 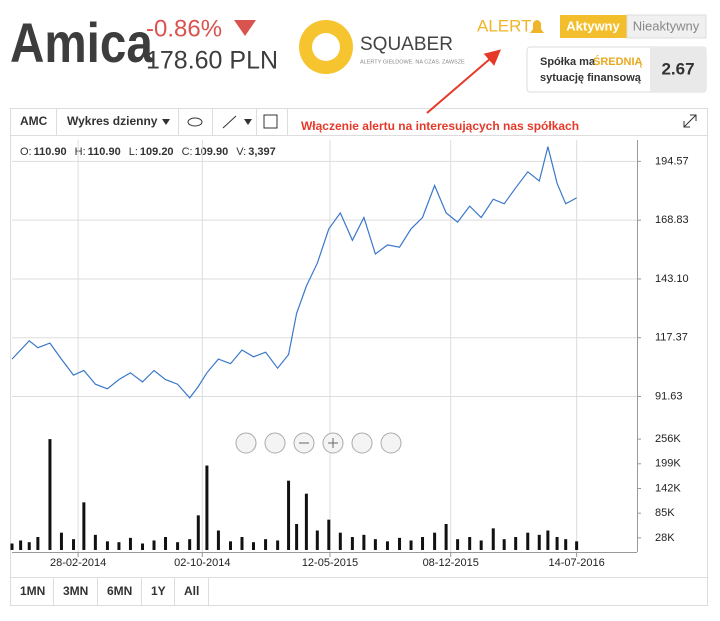 I want to click on y-tick-label: 199K, so click(x=668, y=464).